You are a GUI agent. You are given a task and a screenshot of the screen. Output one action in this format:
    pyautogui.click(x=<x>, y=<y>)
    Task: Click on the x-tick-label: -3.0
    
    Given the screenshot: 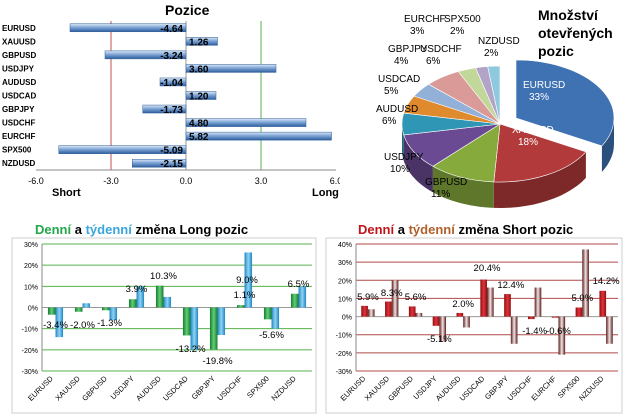 What is the action you would take?
    pyautogui.click(x=111, y=181)
    